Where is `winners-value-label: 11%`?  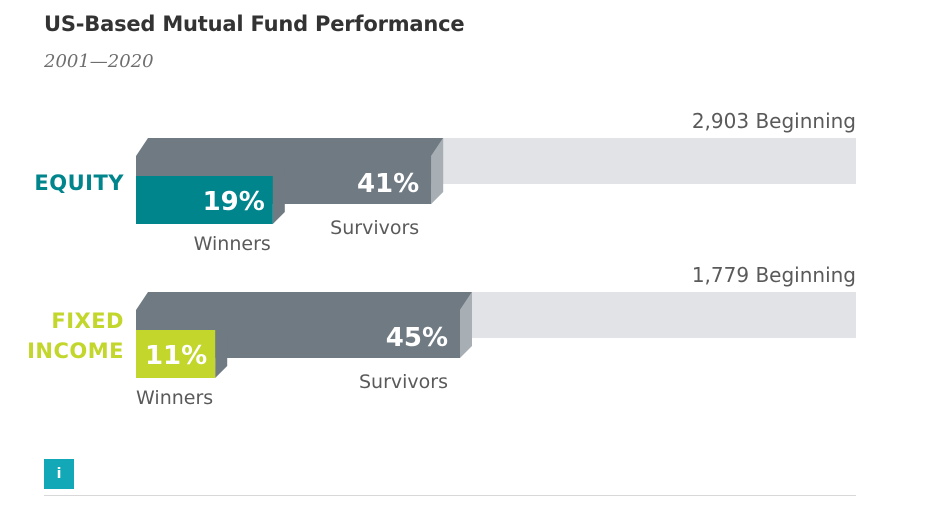 winners-value-label: 11% is located at coordinates (176, 356).